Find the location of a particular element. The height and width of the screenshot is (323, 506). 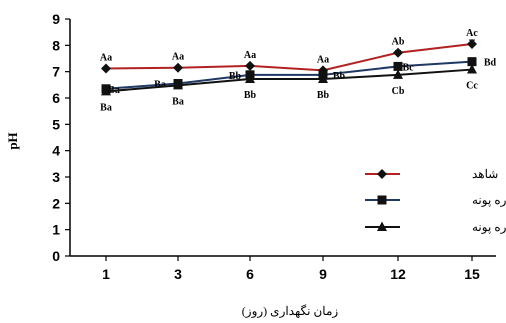

y-axis-title: pH is located at coordinates (12, 140).